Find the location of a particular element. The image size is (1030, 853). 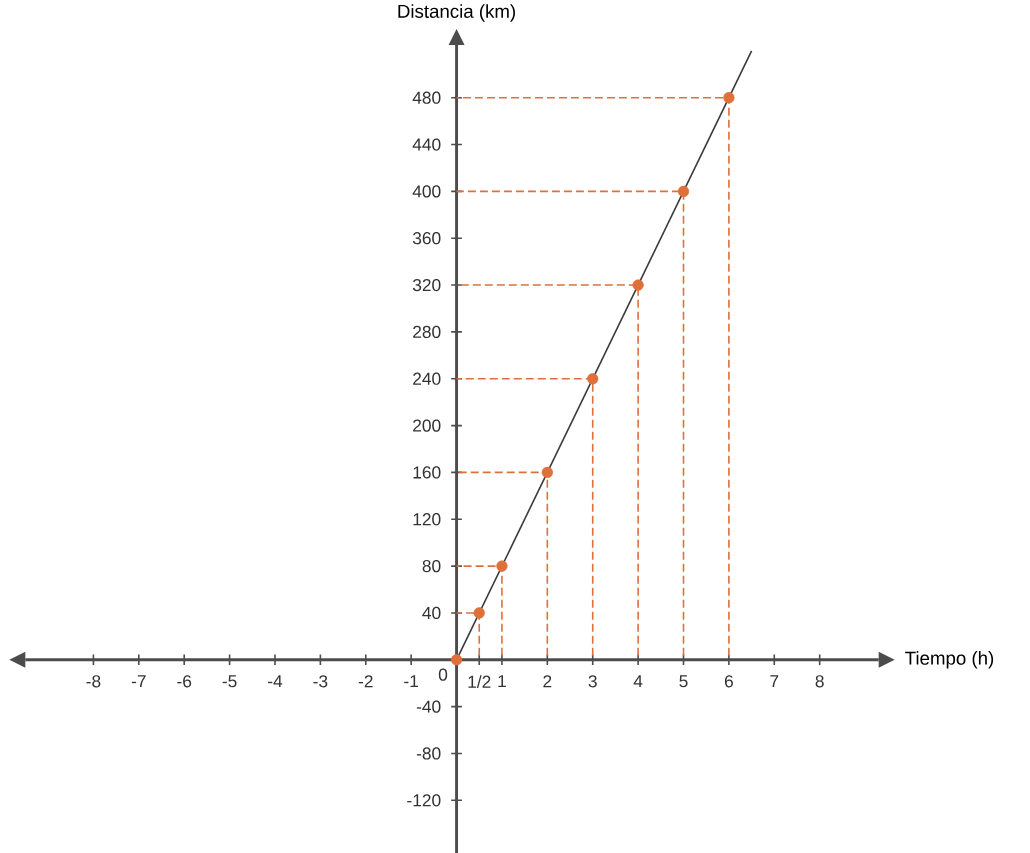

annotation: 0 is located at coordinates (443, 674).